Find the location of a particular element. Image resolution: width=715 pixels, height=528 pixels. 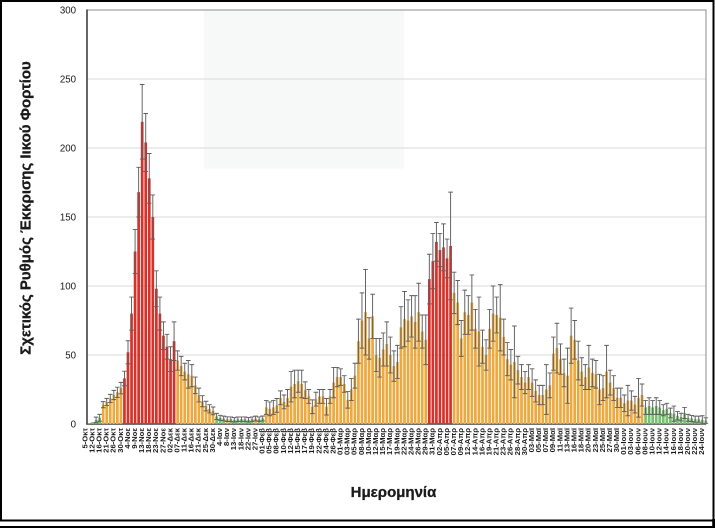

svg-text: 9-Νοε is located at coordinates (134, 438).